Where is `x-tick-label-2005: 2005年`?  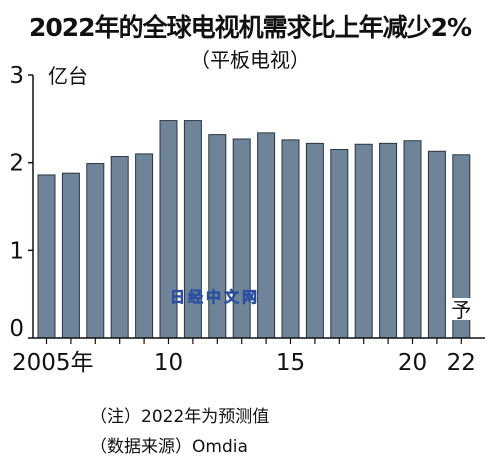
x-tick-label-2005: 2005年 is located at coordinates (53, 363).